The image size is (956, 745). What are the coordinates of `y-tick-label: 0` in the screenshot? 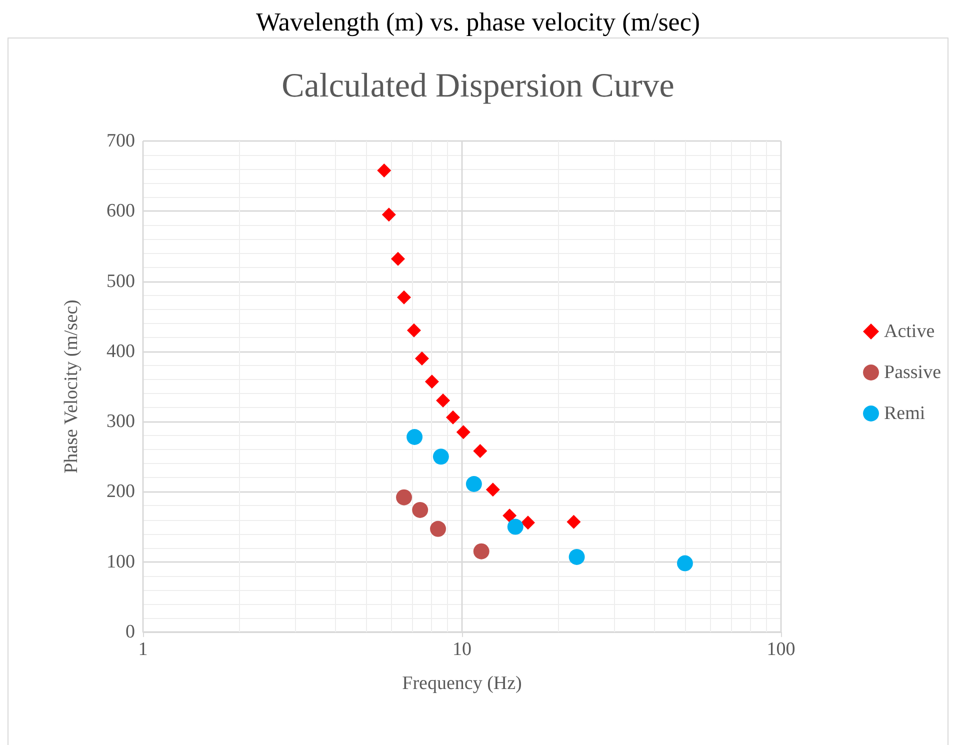 It's located at (130, 632).